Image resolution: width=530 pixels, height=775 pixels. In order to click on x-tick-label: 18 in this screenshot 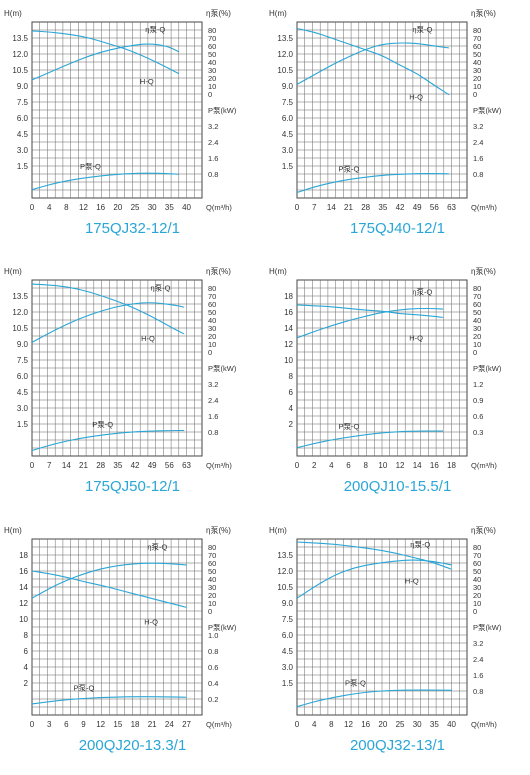, I will do `click(135, 724)`.